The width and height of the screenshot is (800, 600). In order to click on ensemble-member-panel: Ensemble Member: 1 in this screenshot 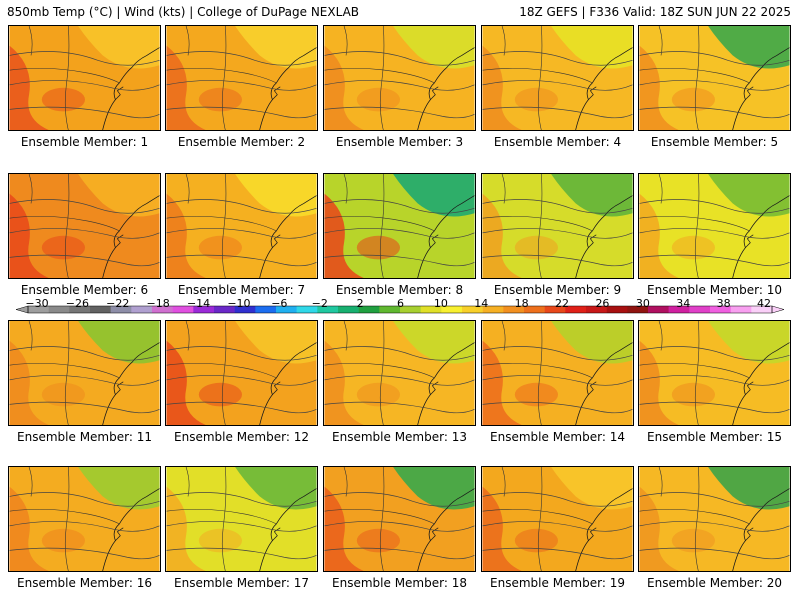, I will do `click(84, 87)`.